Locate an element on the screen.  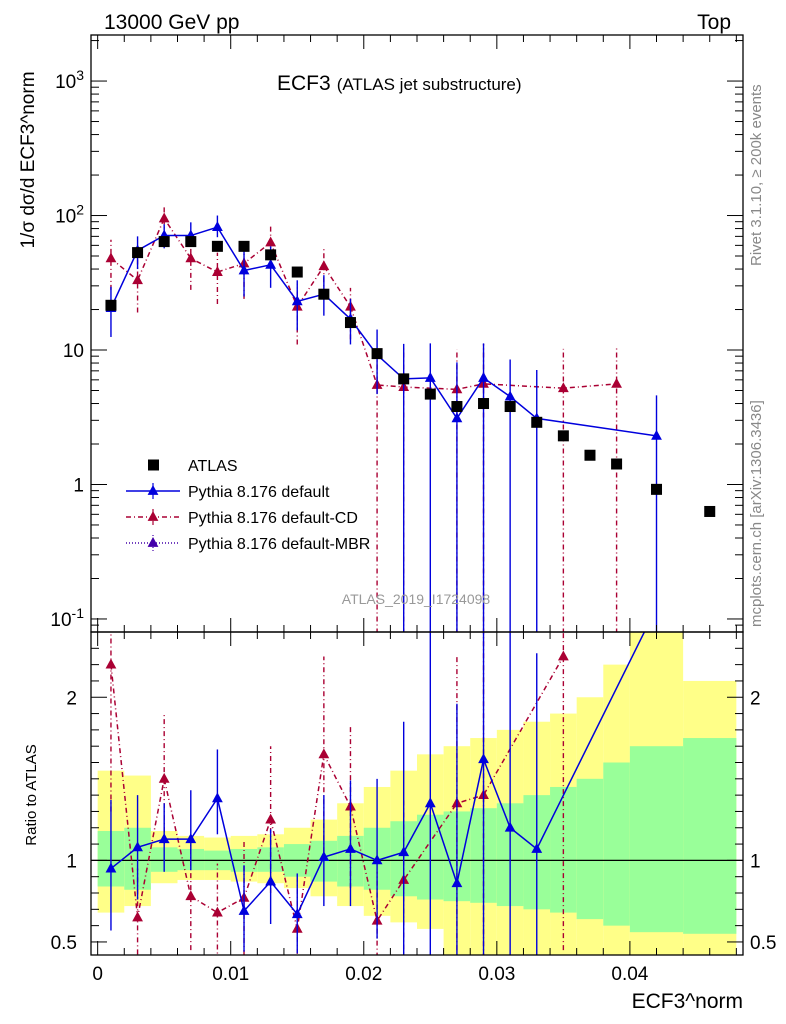
y-tick-label-ratio-right: 1 is located at coordinates (755, 861).